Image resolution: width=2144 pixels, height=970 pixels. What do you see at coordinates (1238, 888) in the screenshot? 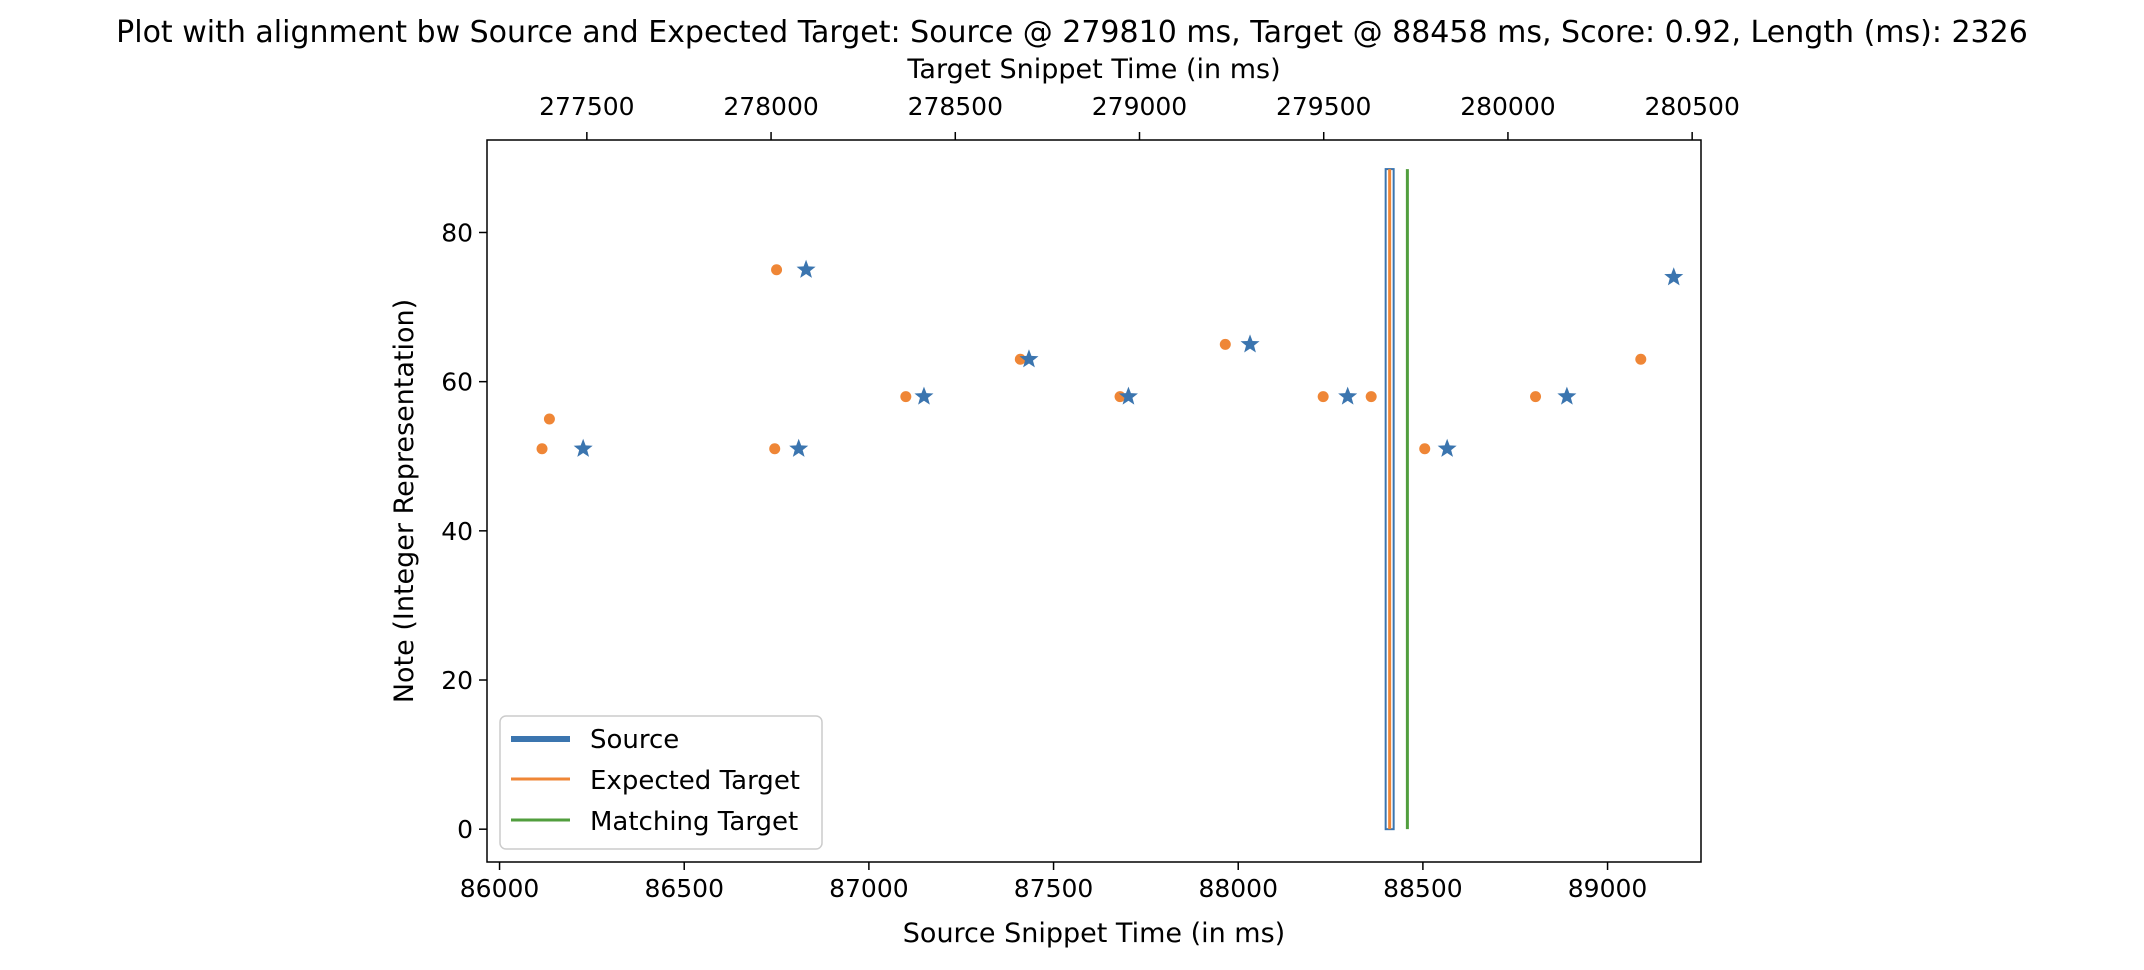
I see `x-tick-label: 88000` at bounding box center [1238, 888].